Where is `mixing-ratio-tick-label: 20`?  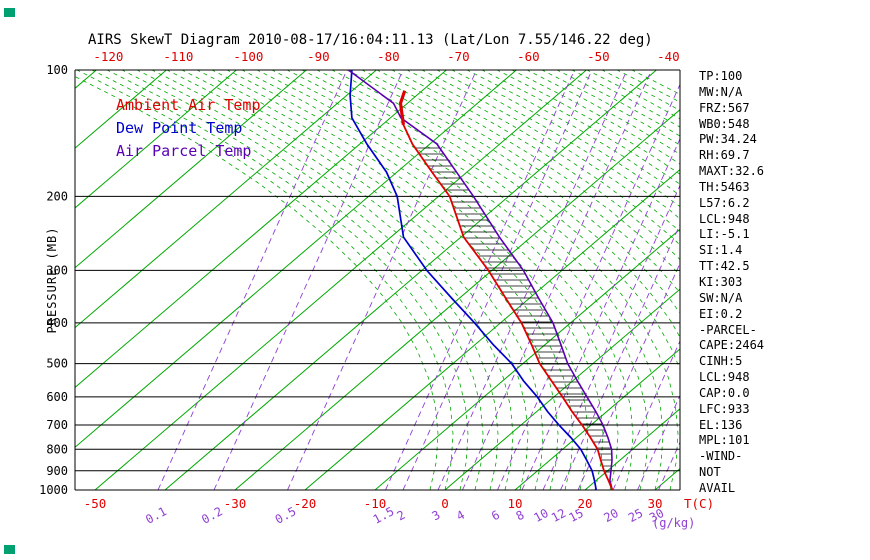 mixing-ratio-tick-label: 20 is located at coordinates (610, 515).